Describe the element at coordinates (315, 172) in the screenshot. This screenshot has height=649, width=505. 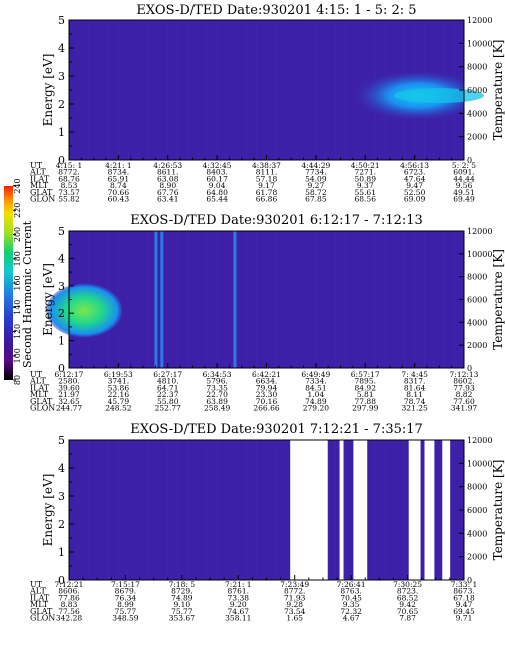
I see `table-cell: 7734.` at that location.